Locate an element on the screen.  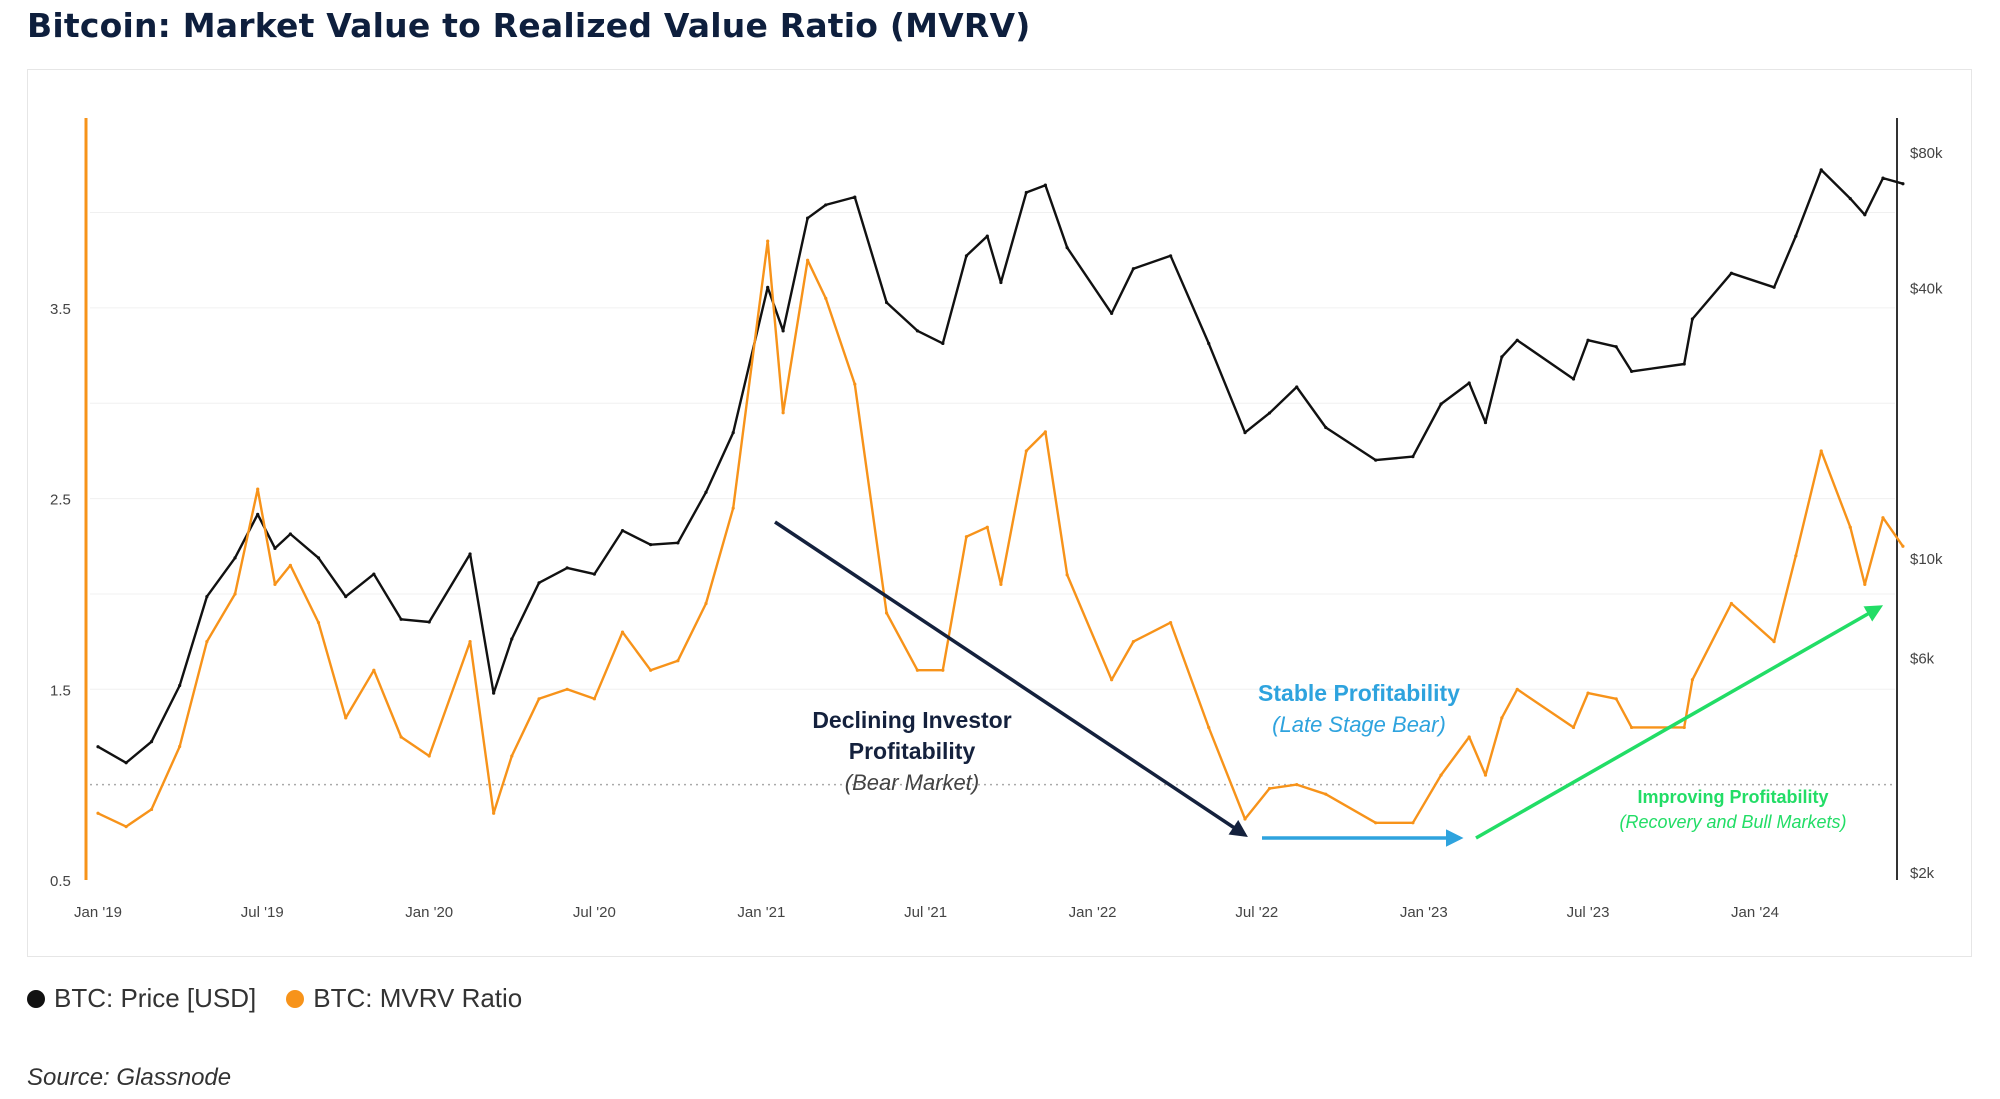
legend-mvrv-dot-icon is located at coordinates (295, 998).